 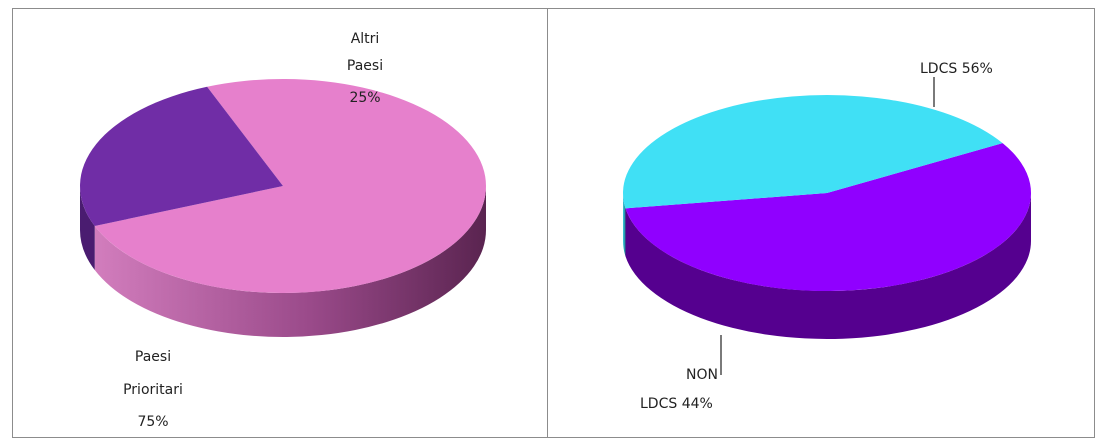 I want to click on slice-label-altri-paesi-line1: Altri, so click(x=365, y=39).